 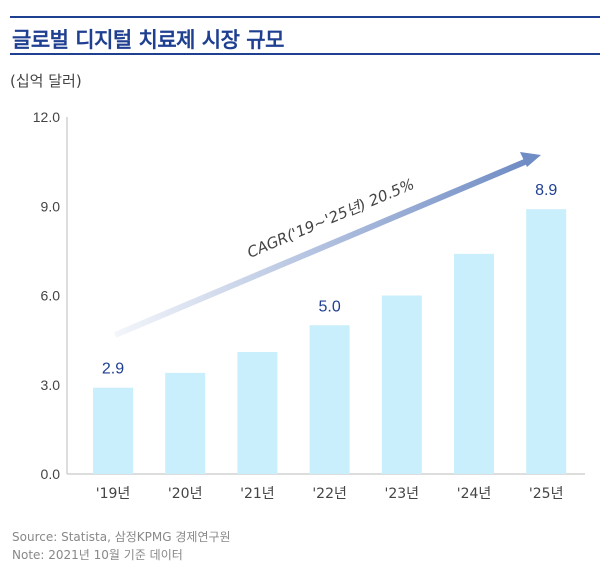 I want to click on x-tick-label: '19년, so click(x=113, y=494).